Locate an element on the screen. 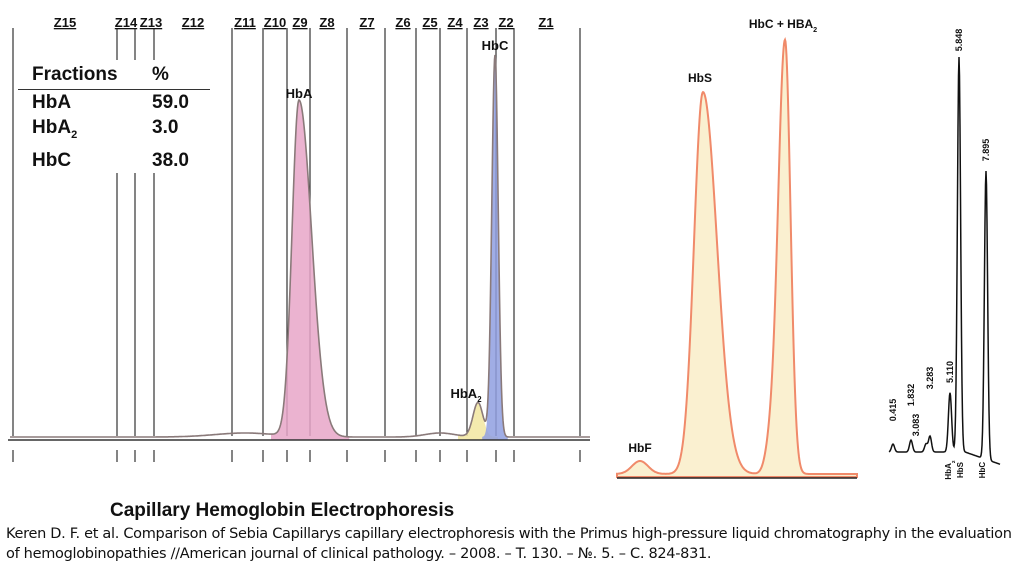 The height and width of the screenshot is (574, 1024). peak-label-HbA2-subscript: 2 is located at coordinates (479, 399).